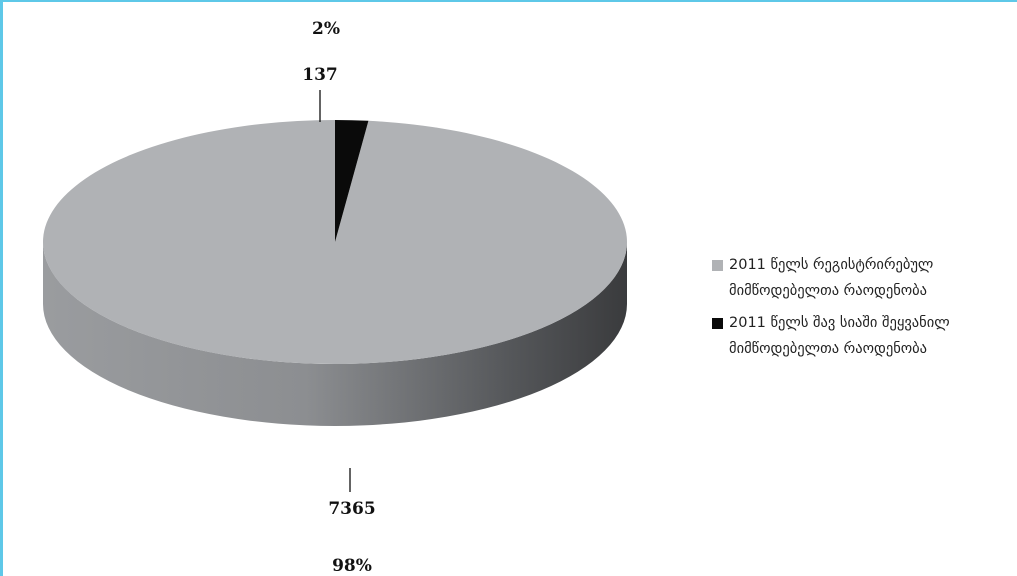 This screenshot has height=576, width=1017. I want to click on data-label-registered-value: 7365, so click(351, 509).